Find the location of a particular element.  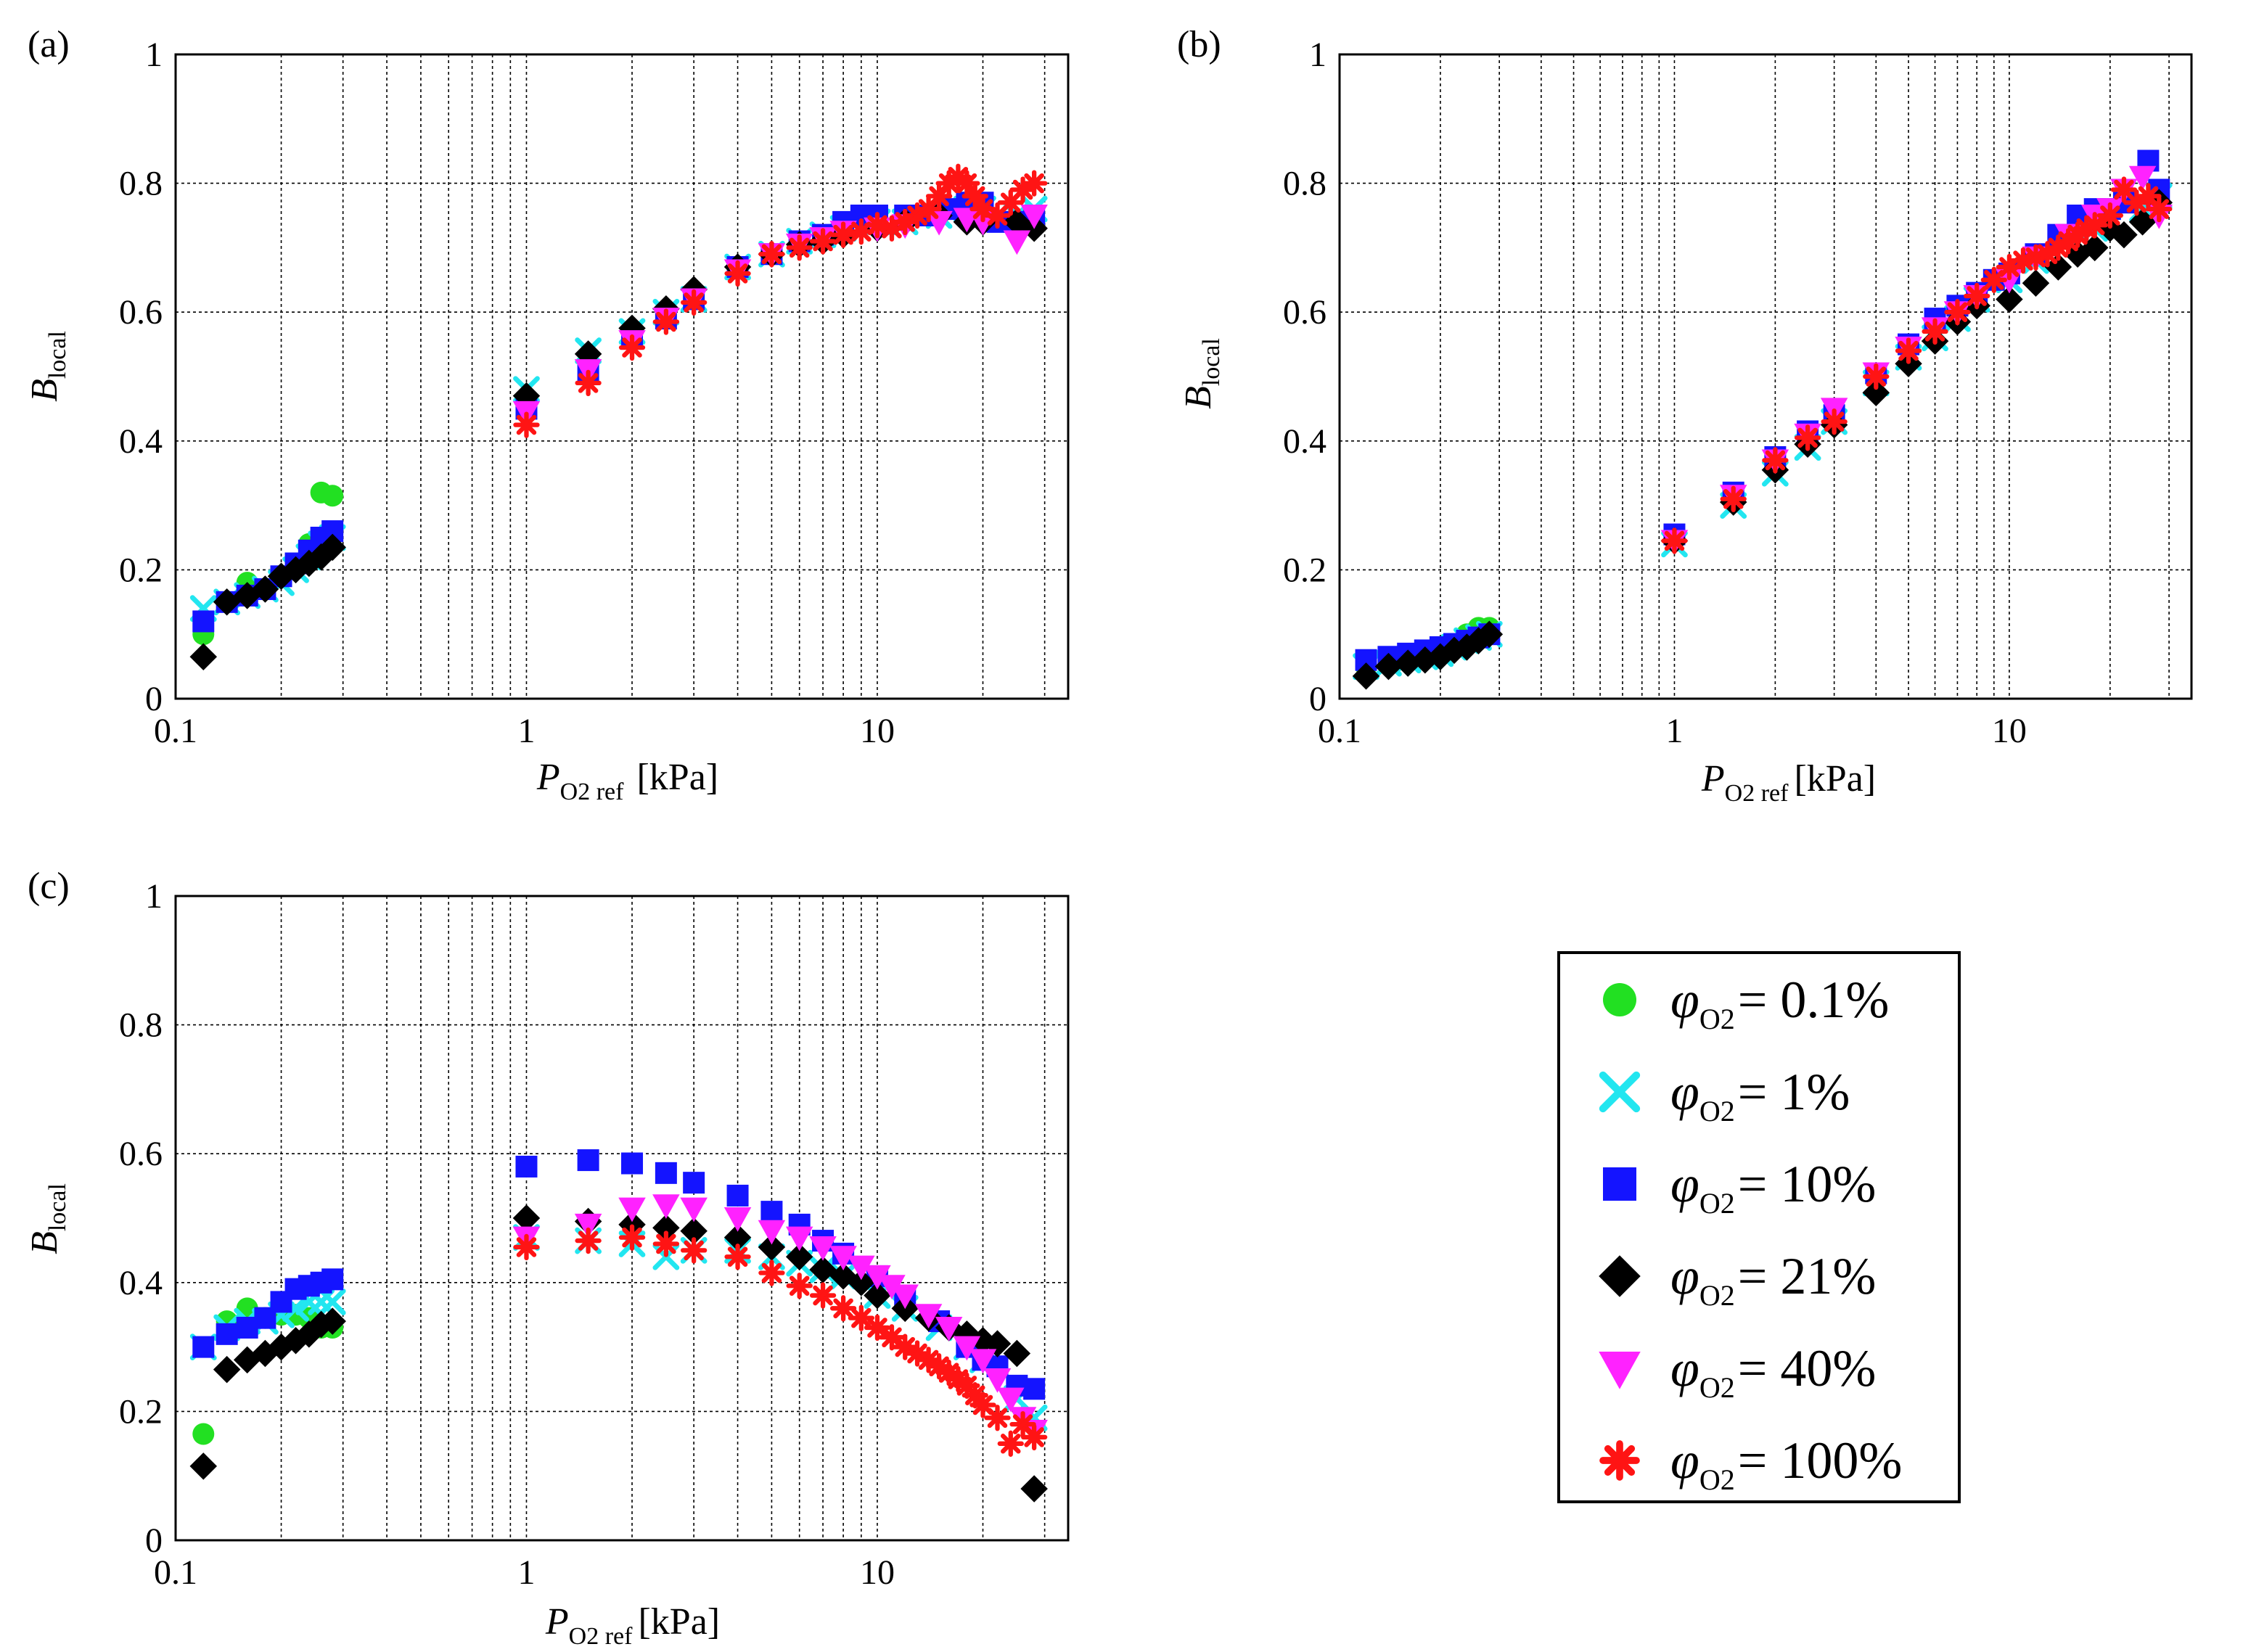

panel-a-y-tick-label: 0.2 is located at coordinates (141, 570).